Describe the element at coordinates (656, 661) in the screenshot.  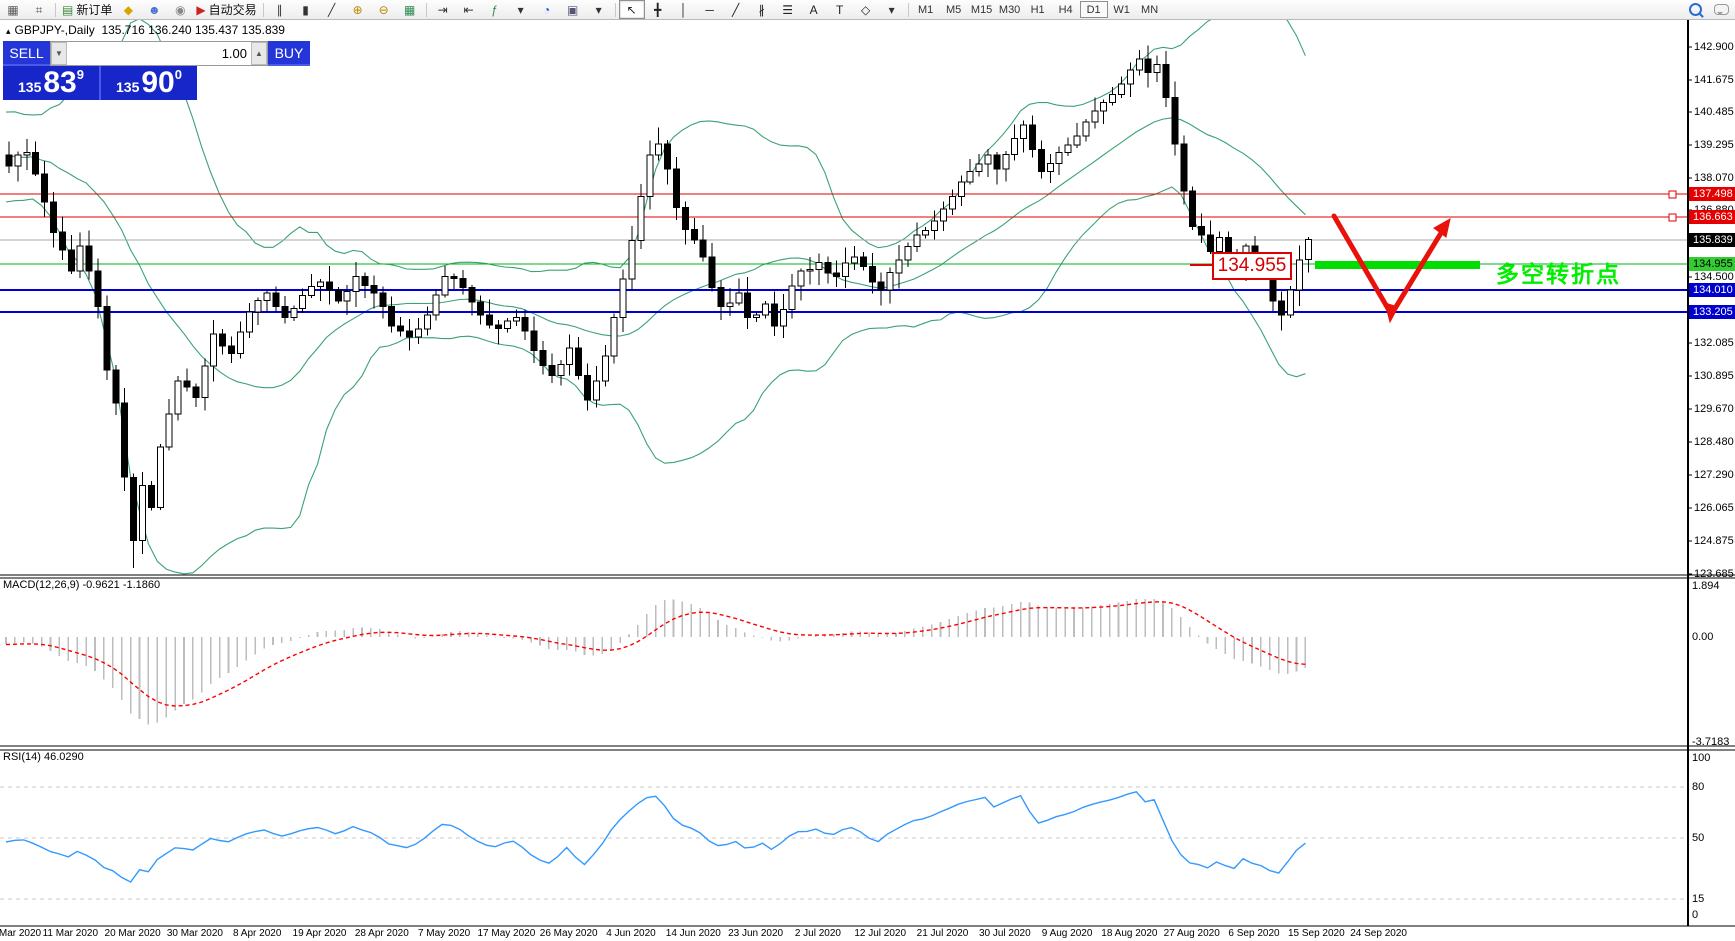
I see `macd-histogram` at that location.